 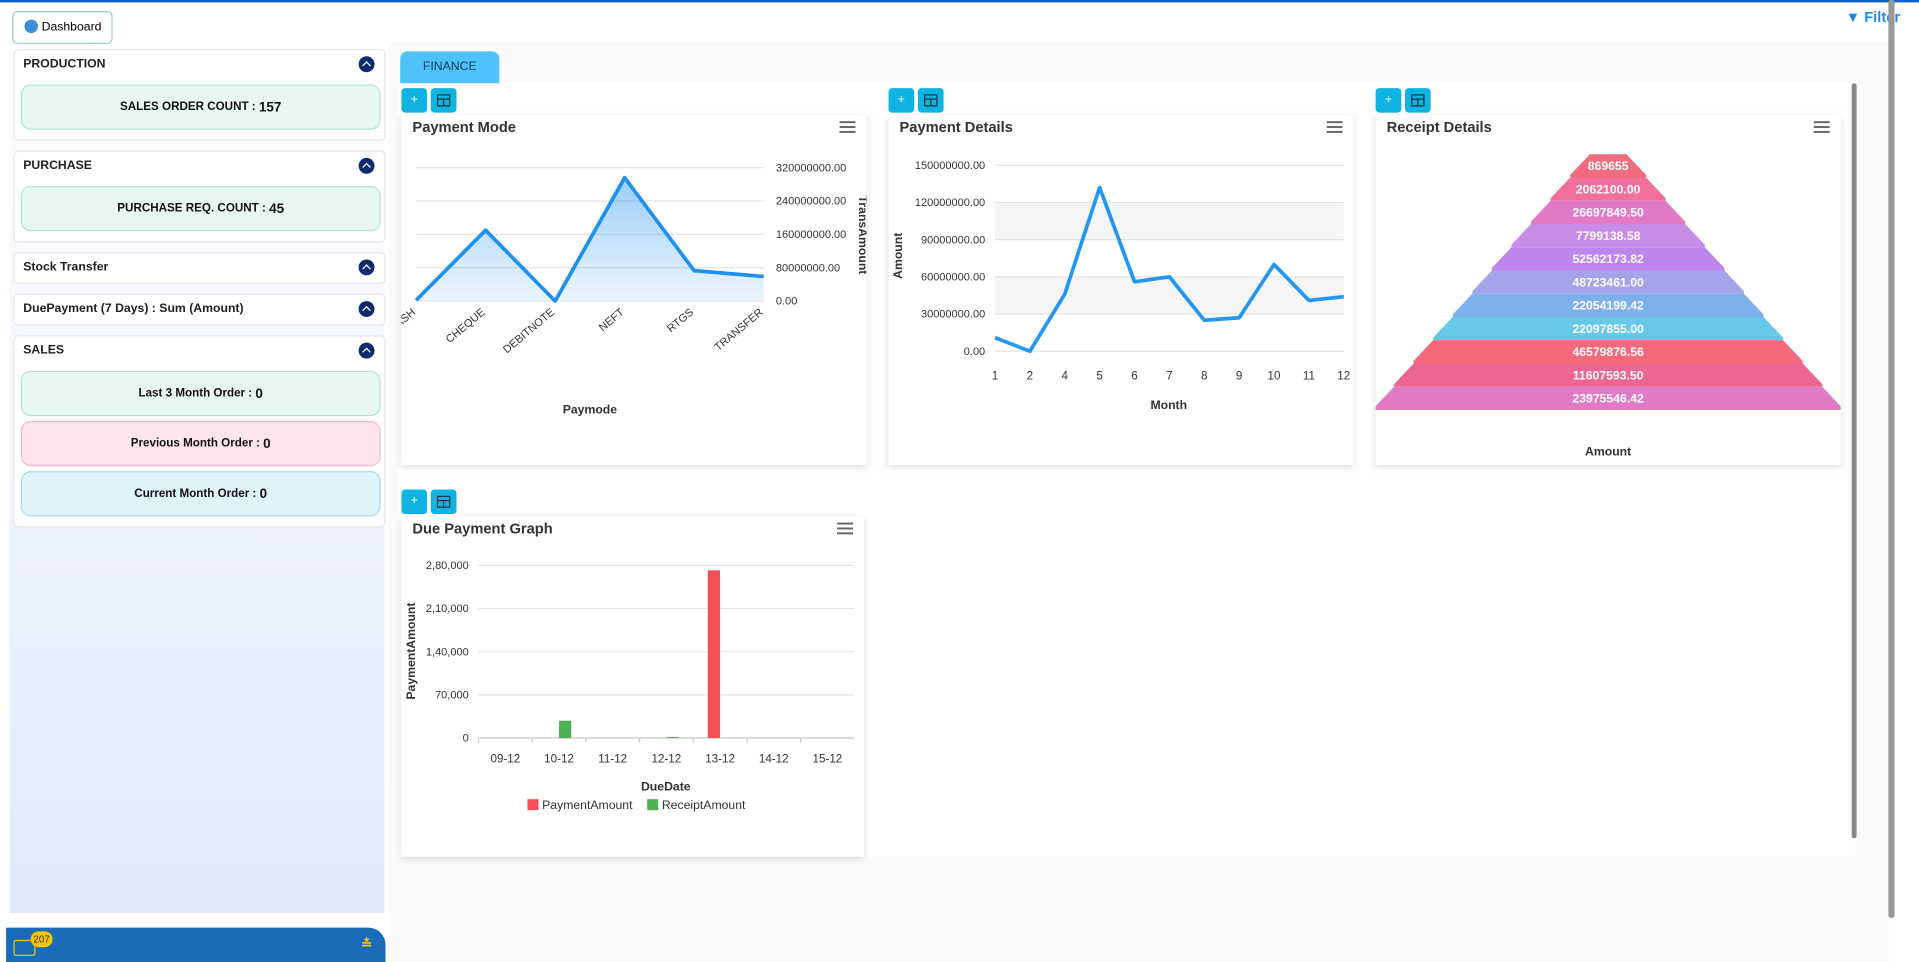 What do you see at coordinates (612, 758) in the screenshot?
I see `x-tick-label: 11-12` at bounding box center [612, 758].